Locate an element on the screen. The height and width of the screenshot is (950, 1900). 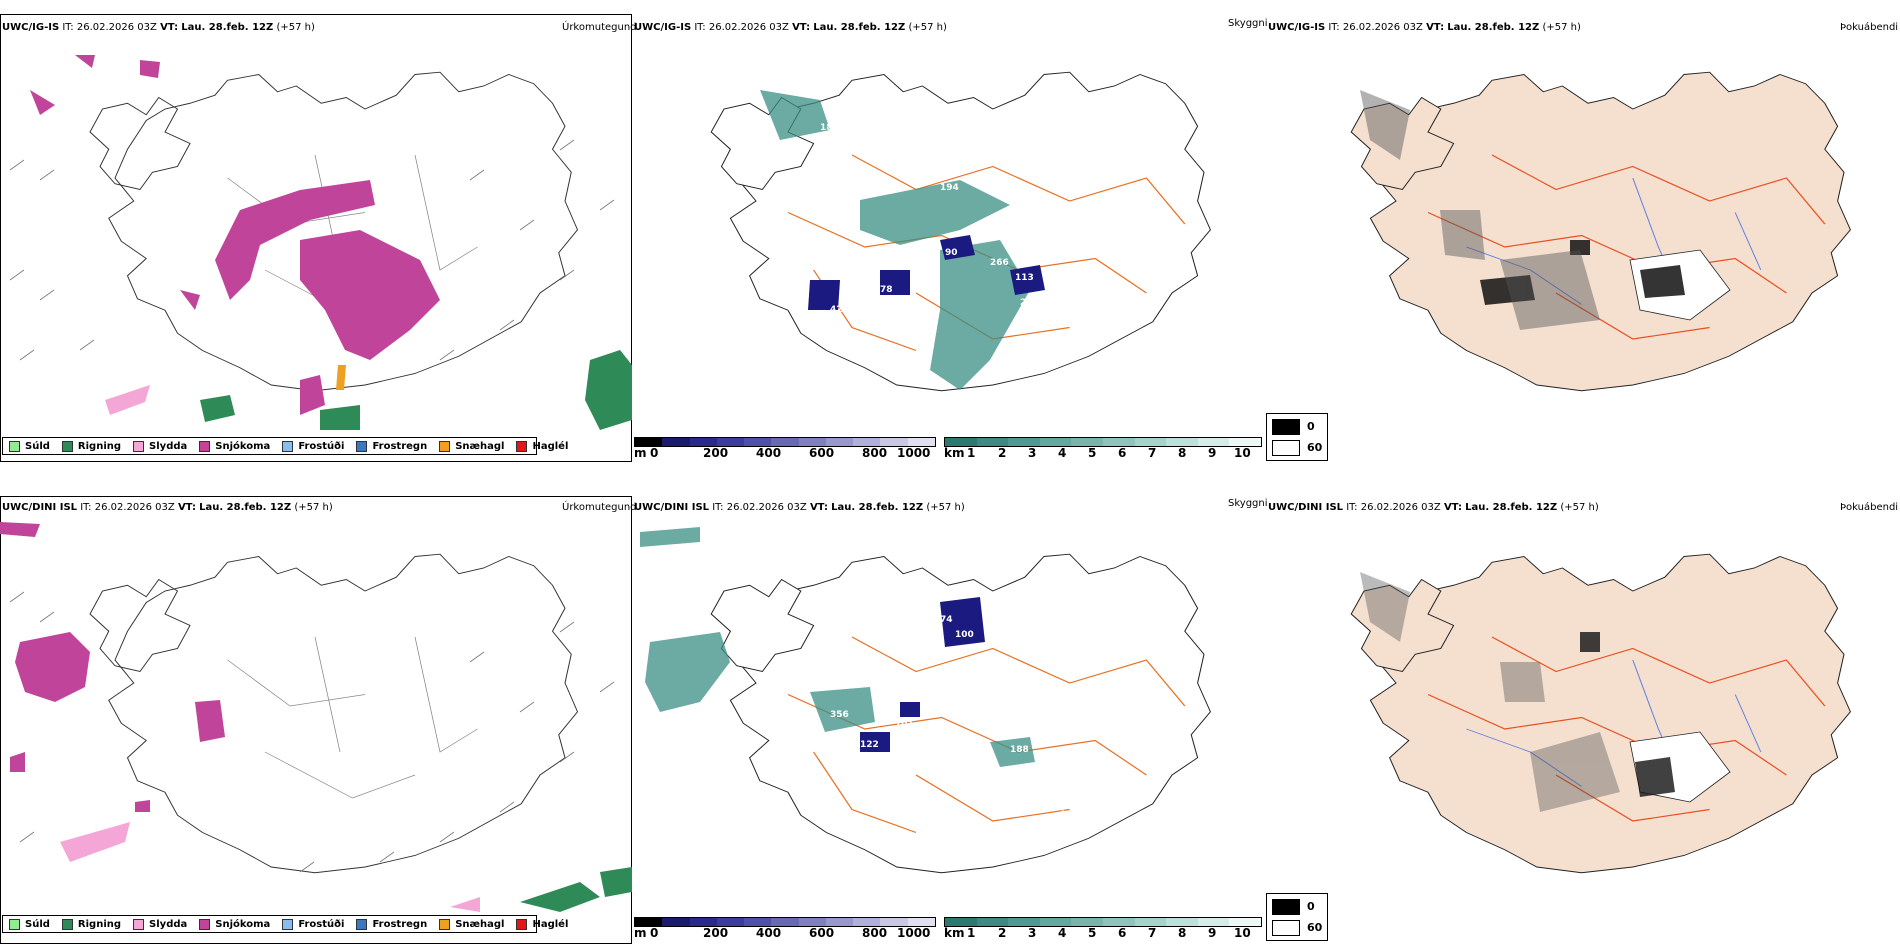
snow-label: 576 is located at coordinates (944, 398).